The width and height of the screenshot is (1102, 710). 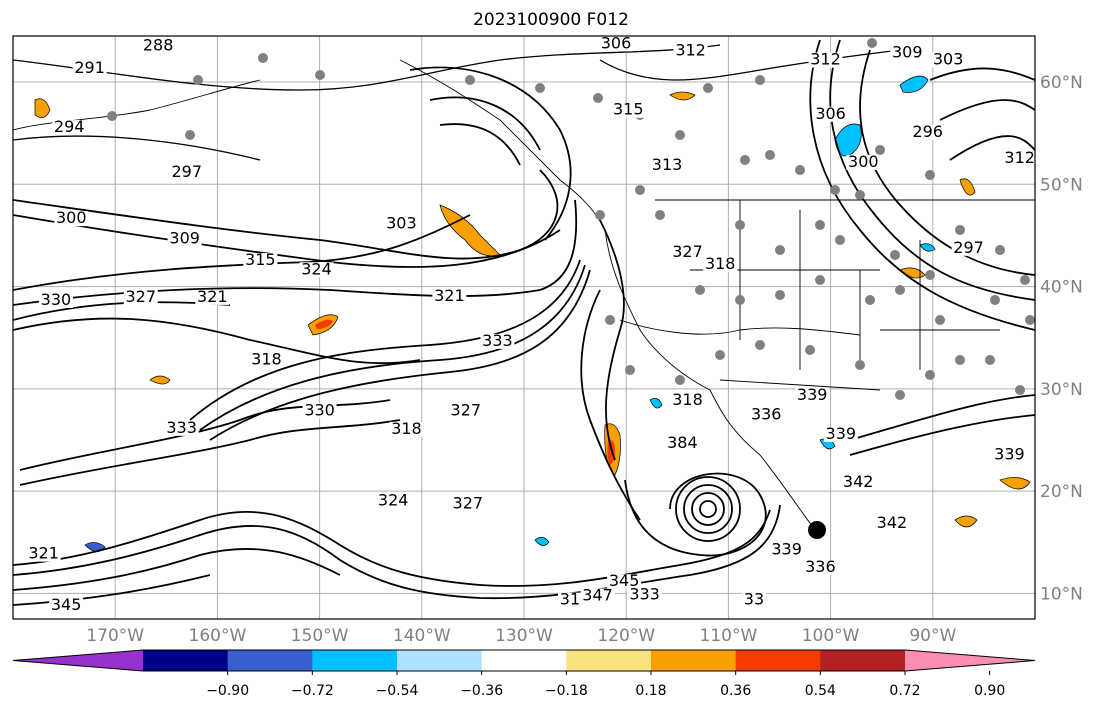 What do you see at coordinates (667, 164) in the screenshot?
I see `contour-label: 313` at bounding box center [667, 164].